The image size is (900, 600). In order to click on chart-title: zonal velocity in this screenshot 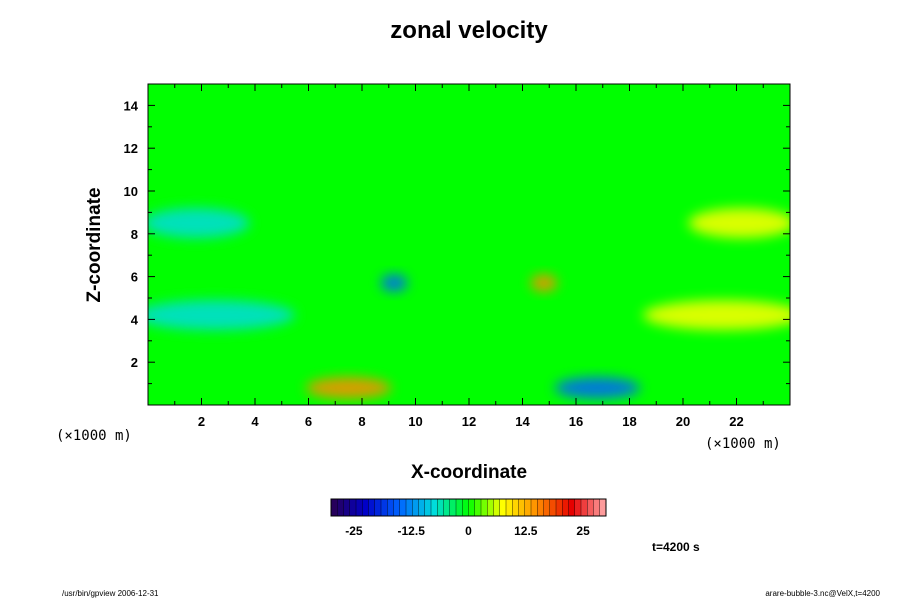, I will do `click(469, 30)`.